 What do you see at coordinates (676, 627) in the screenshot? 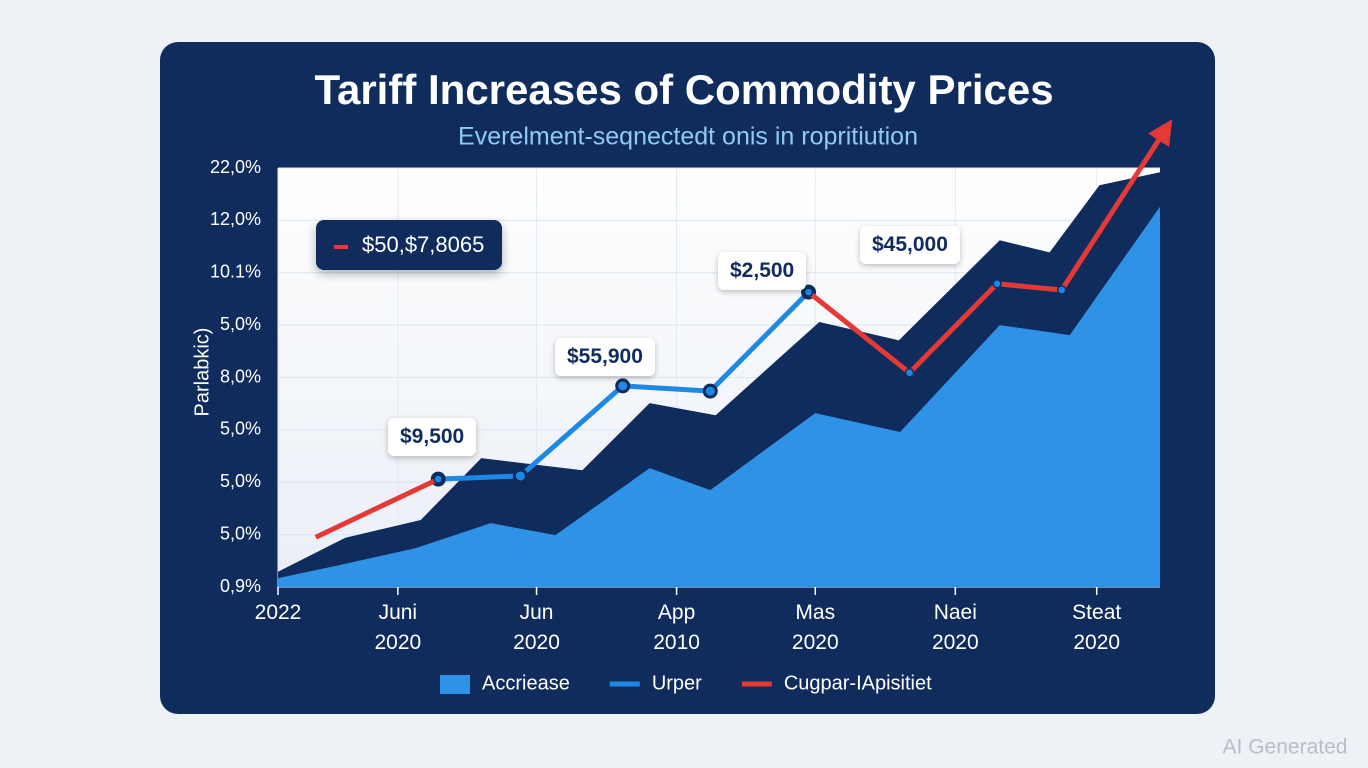
I see `x-tick-label: App 2010` at bounding box center [676, 627].